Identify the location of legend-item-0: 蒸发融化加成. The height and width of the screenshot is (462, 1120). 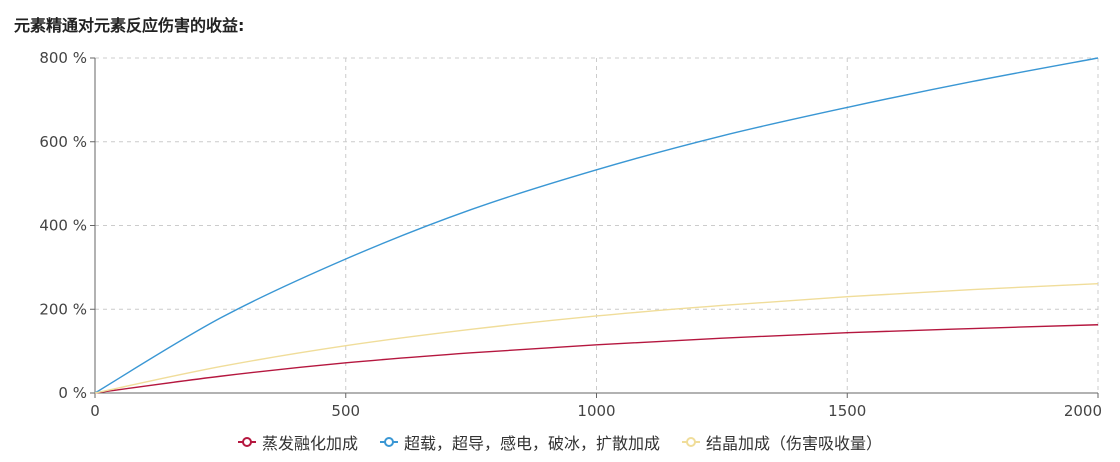
(297, 442).